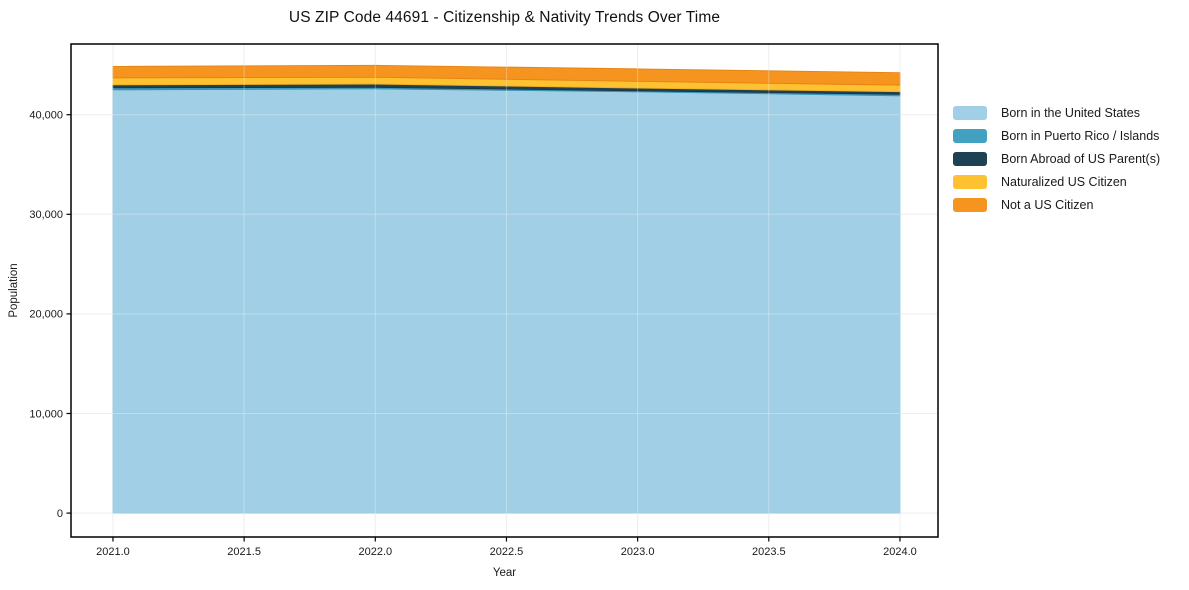  What do you see at coordinates (60, 514) in the screenshot?
I see `y-tick-label: 0` at bounding box center [60, 514].